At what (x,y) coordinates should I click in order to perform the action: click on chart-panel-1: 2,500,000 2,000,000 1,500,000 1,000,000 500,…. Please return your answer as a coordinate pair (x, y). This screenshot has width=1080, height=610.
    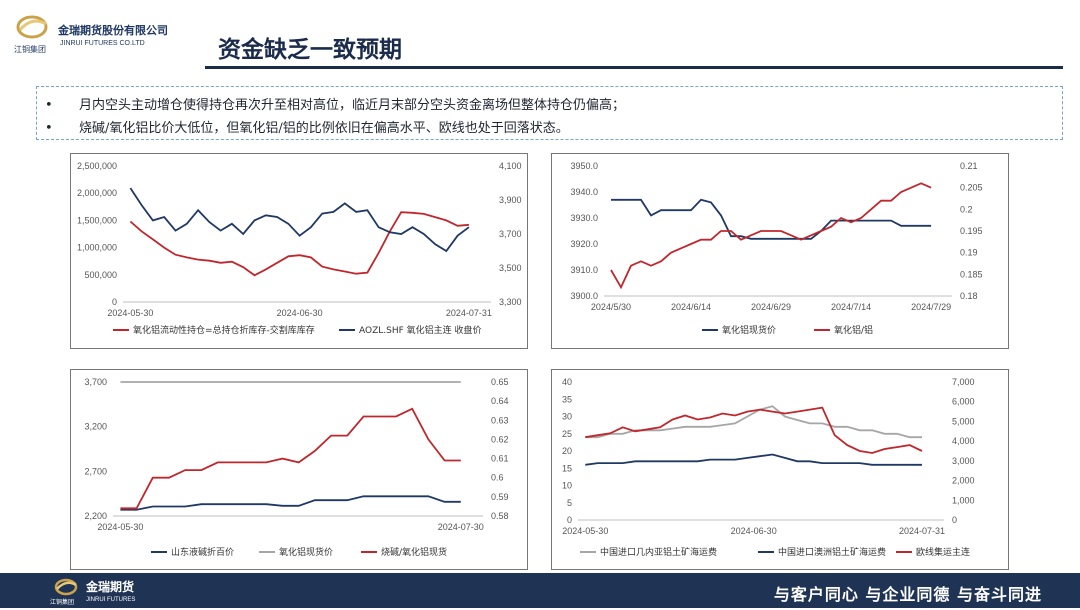
    Looking at the image, I should click on (299, 251).